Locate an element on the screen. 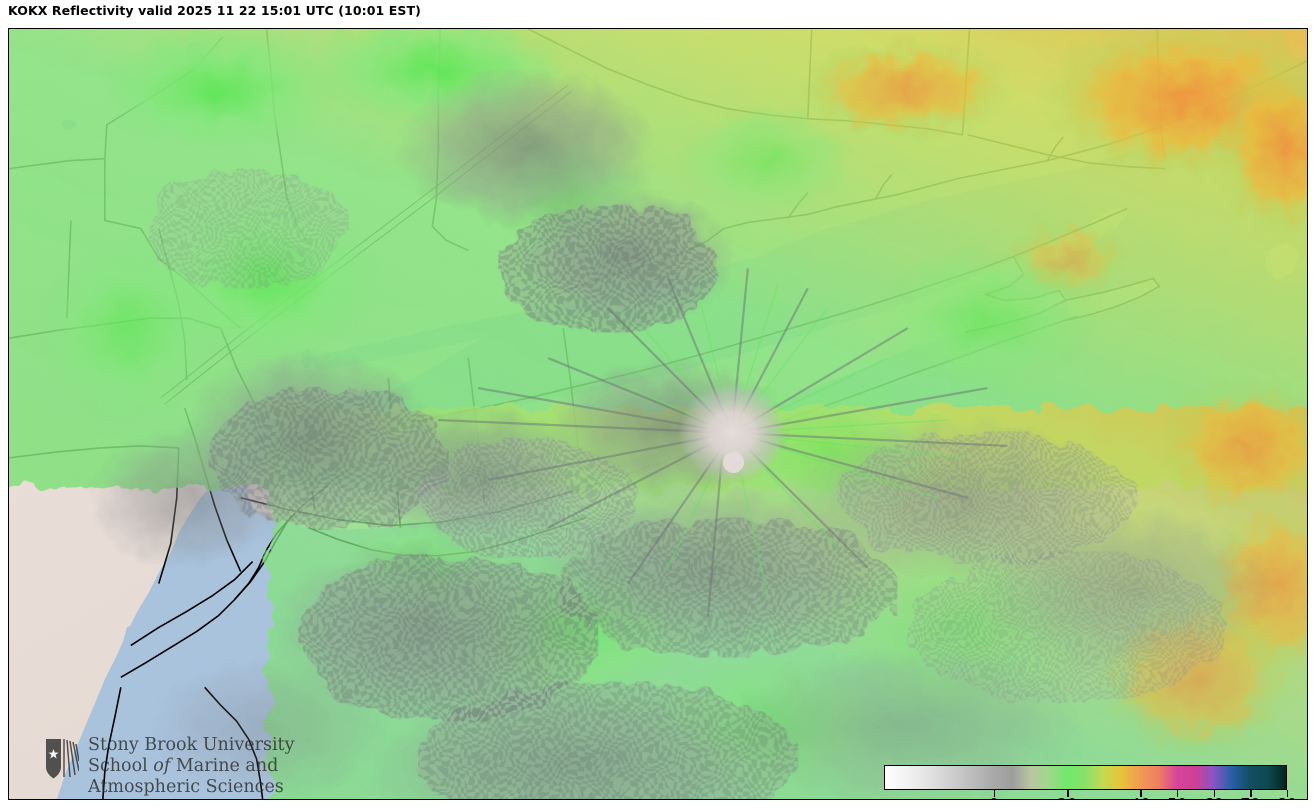 This screenshot has height=811, width=1316. logo-line-2: School of Marine and is located at coordinates (191, 766).